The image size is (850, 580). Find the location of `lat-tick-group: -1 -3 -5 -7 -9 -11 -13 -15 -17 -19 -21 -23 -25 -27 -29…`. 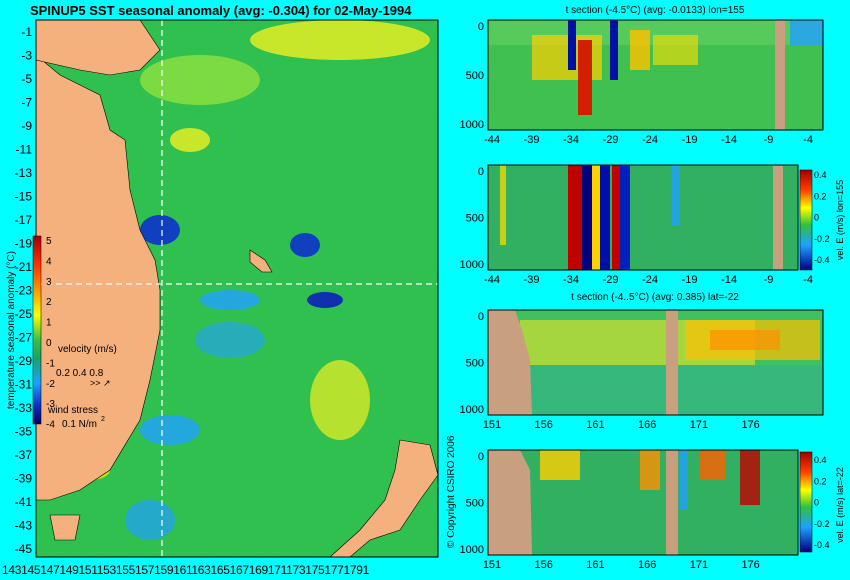

lat-tick-group: -1 -3 -5 -7 -9 -11 -13 -15 -17 -19 -21 -23 -25 -27 -29… is located at coordinates (24, 290).